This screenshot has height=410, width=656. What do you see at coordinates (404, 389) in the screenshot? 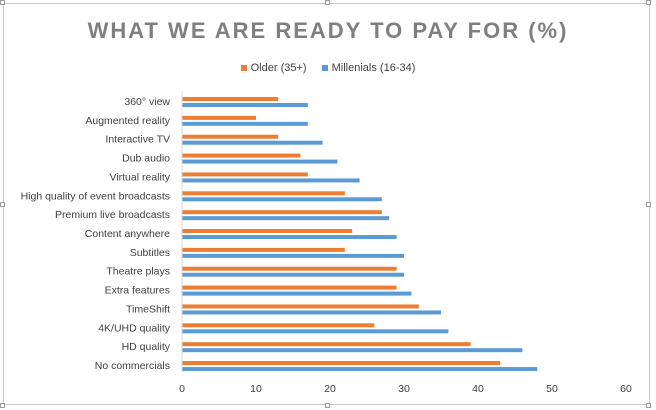
I see `x-tick-label: 30` at bounding box center [404, 389].